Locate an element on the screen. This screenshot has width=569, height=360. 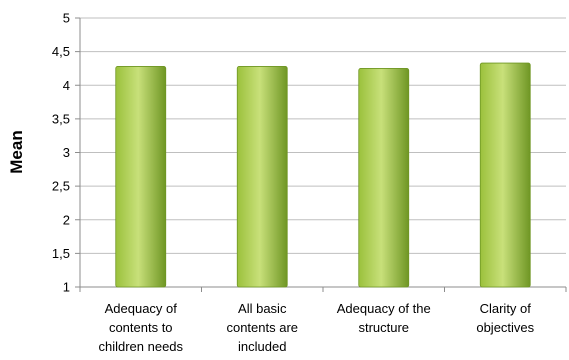
y-tick-label: 3,5 is located at coordinates (61, 118).